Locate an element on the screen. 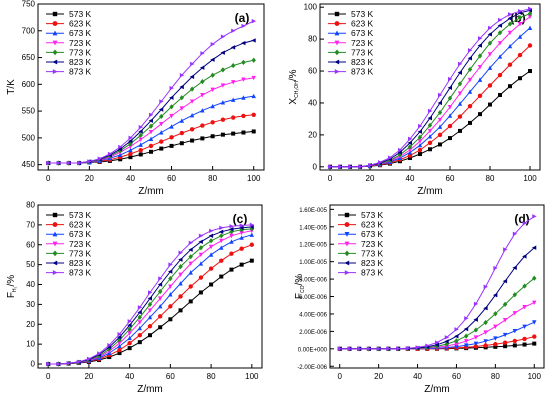  legend-label: 773 K is located at coordinates (362, 52).